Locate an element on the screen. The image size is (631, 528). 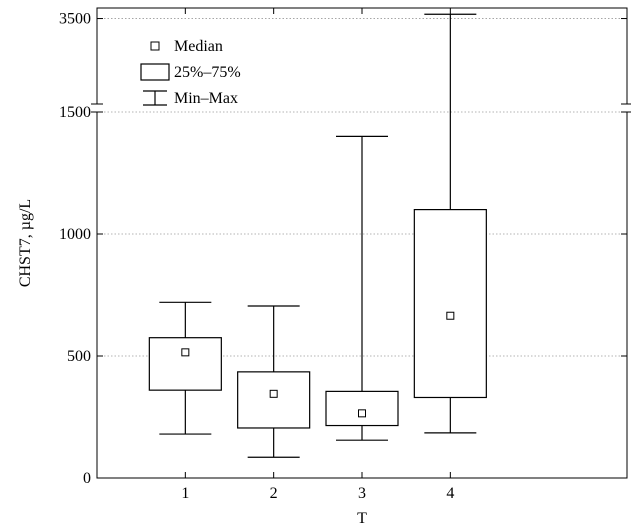
x-tick-label: 3 is located at coordinates (362, 493).